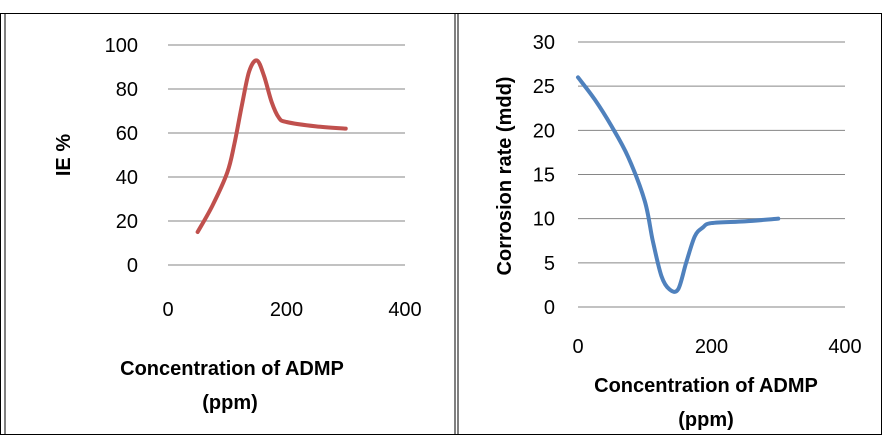 This screenshot has width=882, height=435. I want to click on y-tick-label: 25, so click(544, 87).